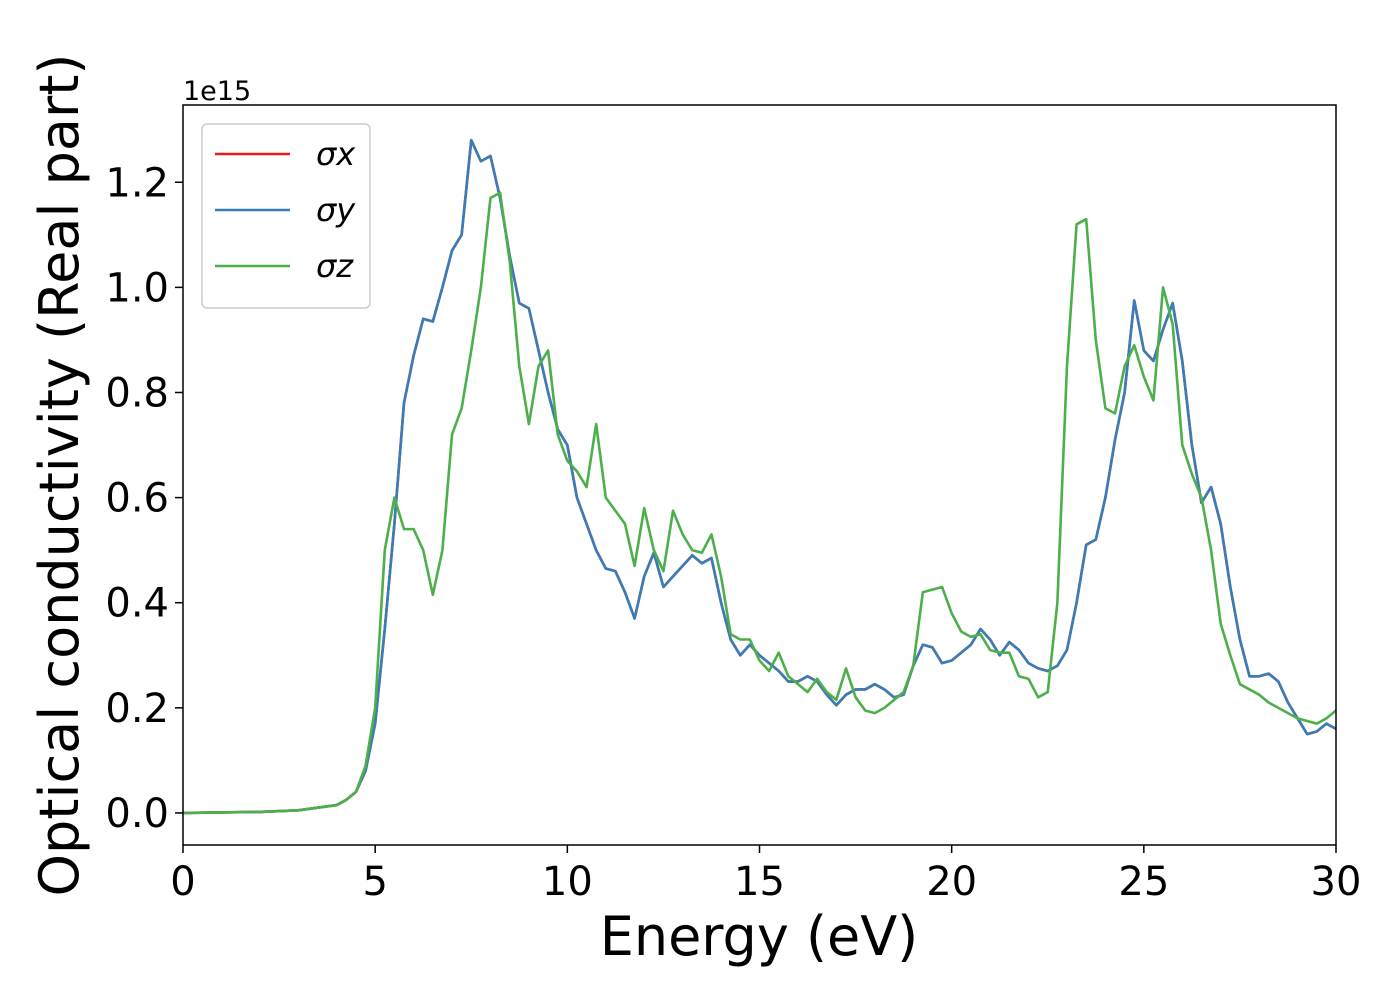  Describe the element at coordinates (759, 882) in the screenshot. I see `x-tick-label: 15` at that location.